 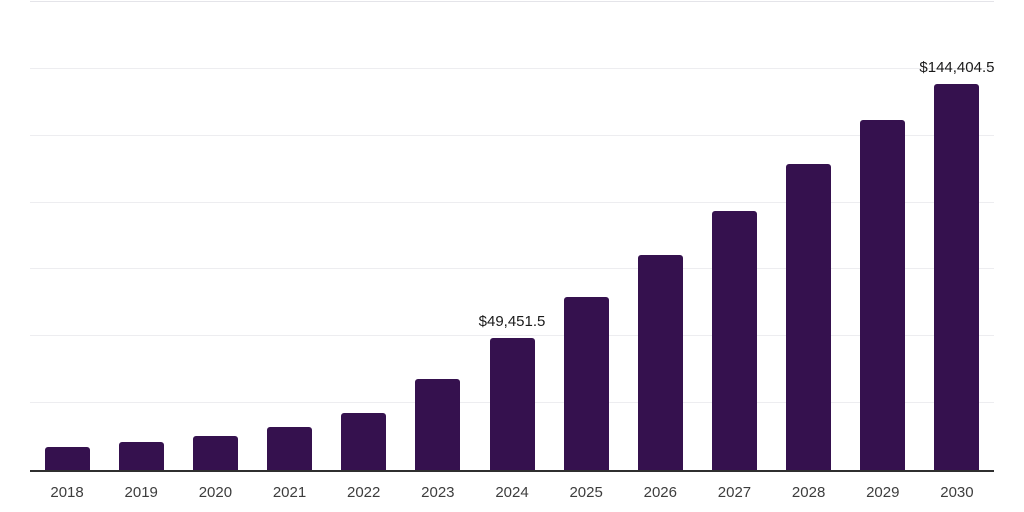 I want to click on x-tick-2019: 2019, so click(x=141, y=492).